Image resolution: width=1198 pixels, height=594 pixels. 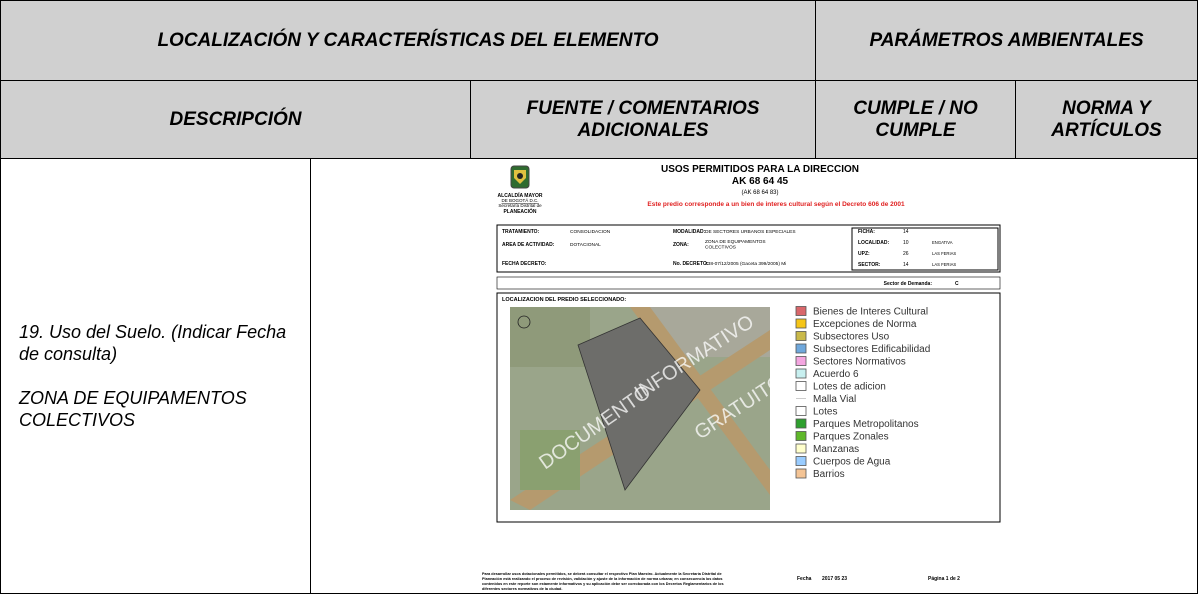 I want to click on legend-label: Parques Metropolitanos, so click(x=866, y=424).